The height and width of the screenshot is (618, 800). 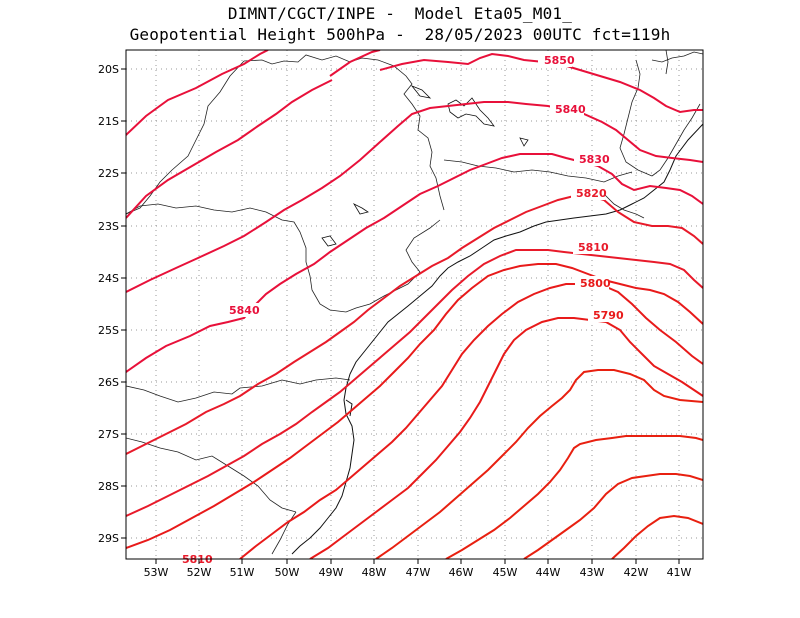 I want to click on y-tick-label: 29S, so click(x=108, y=538).